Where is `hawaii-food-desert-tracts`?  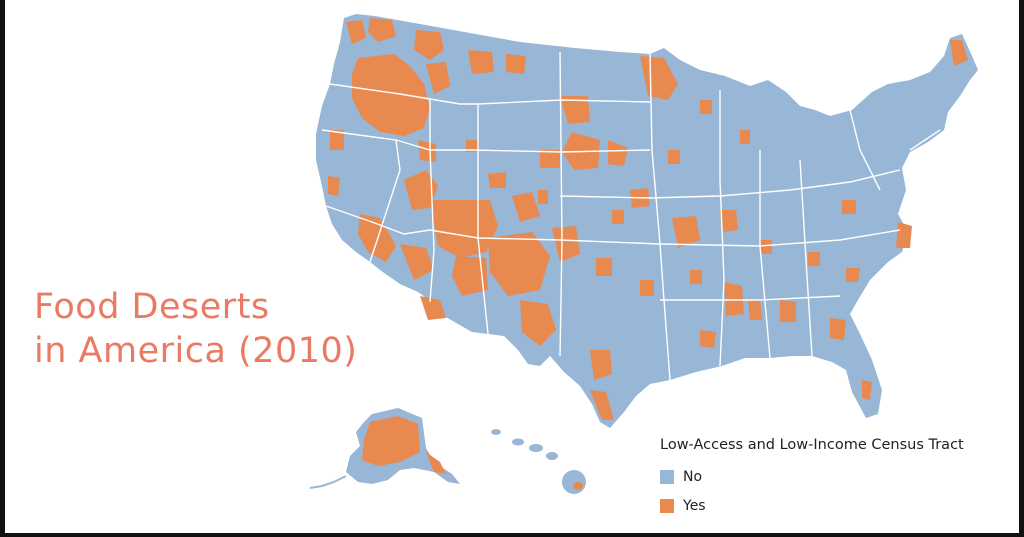 hawaii-food-desert-tracts is located at coordinates (578, 486).